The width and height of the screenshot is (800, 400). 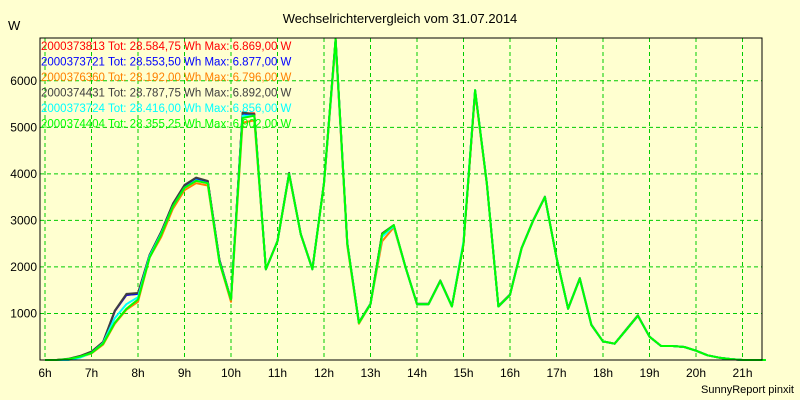 I want to click on x-tick-label: 21h, so click(x=742, y=373).